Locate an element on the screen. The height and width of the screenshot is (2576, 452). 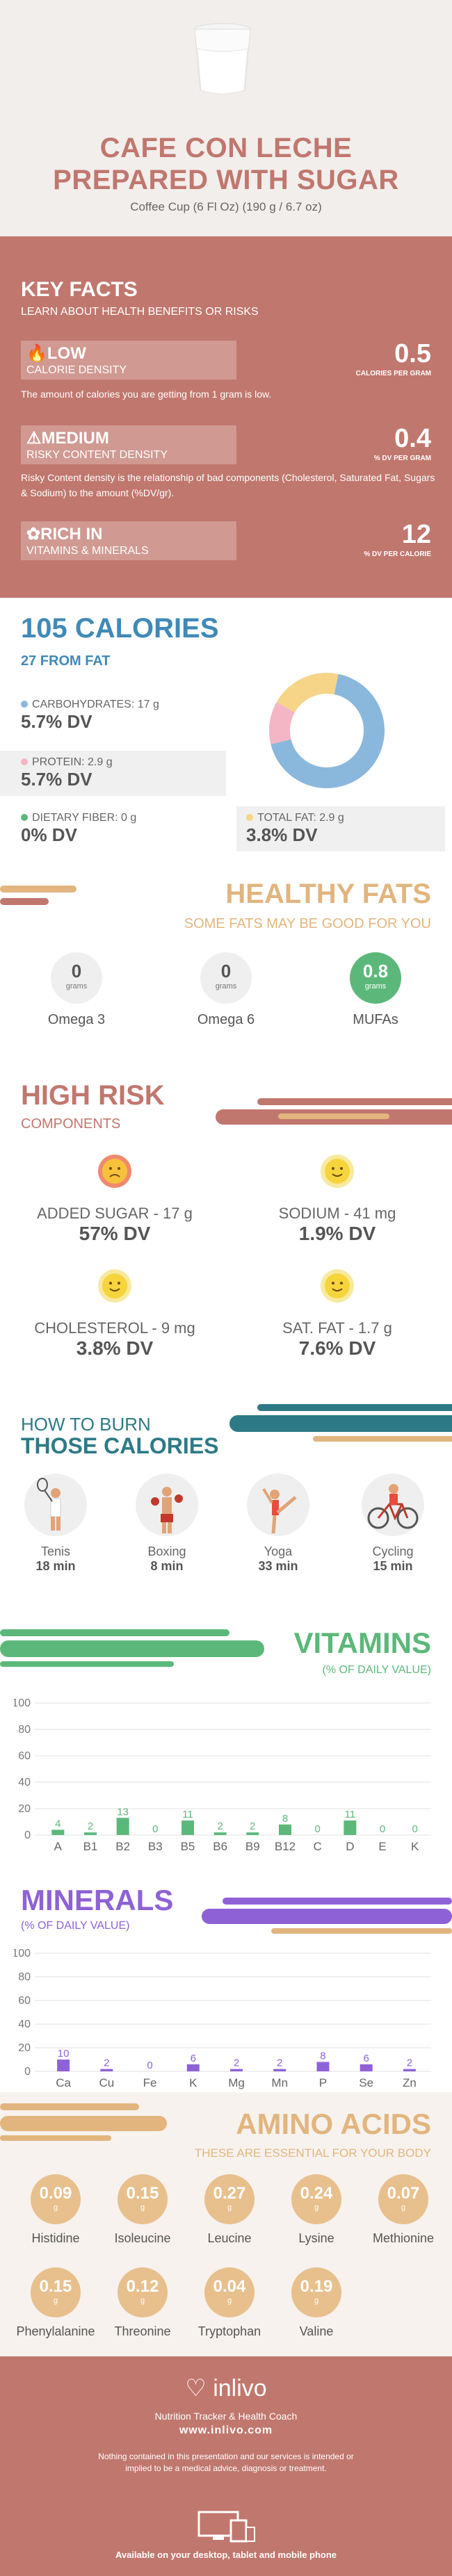
footer-url-link: www.inlivo.com is located at coordinates (226, 2430).